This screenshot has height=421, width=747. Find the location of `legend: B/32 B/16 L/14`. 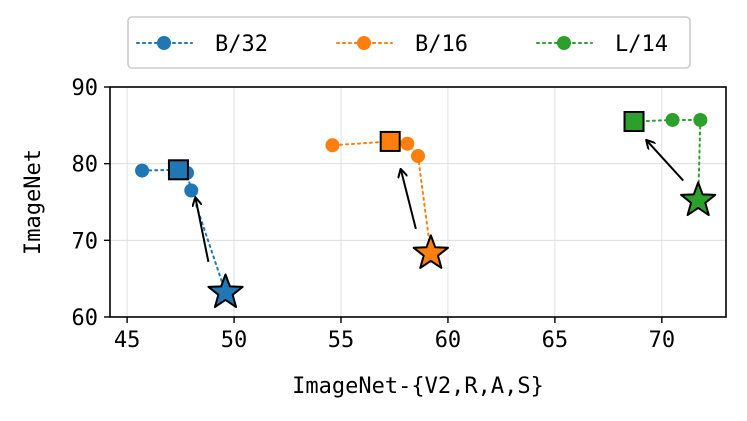

legend: B/32 B/16 L/14 is located at coordinates (409, 42).